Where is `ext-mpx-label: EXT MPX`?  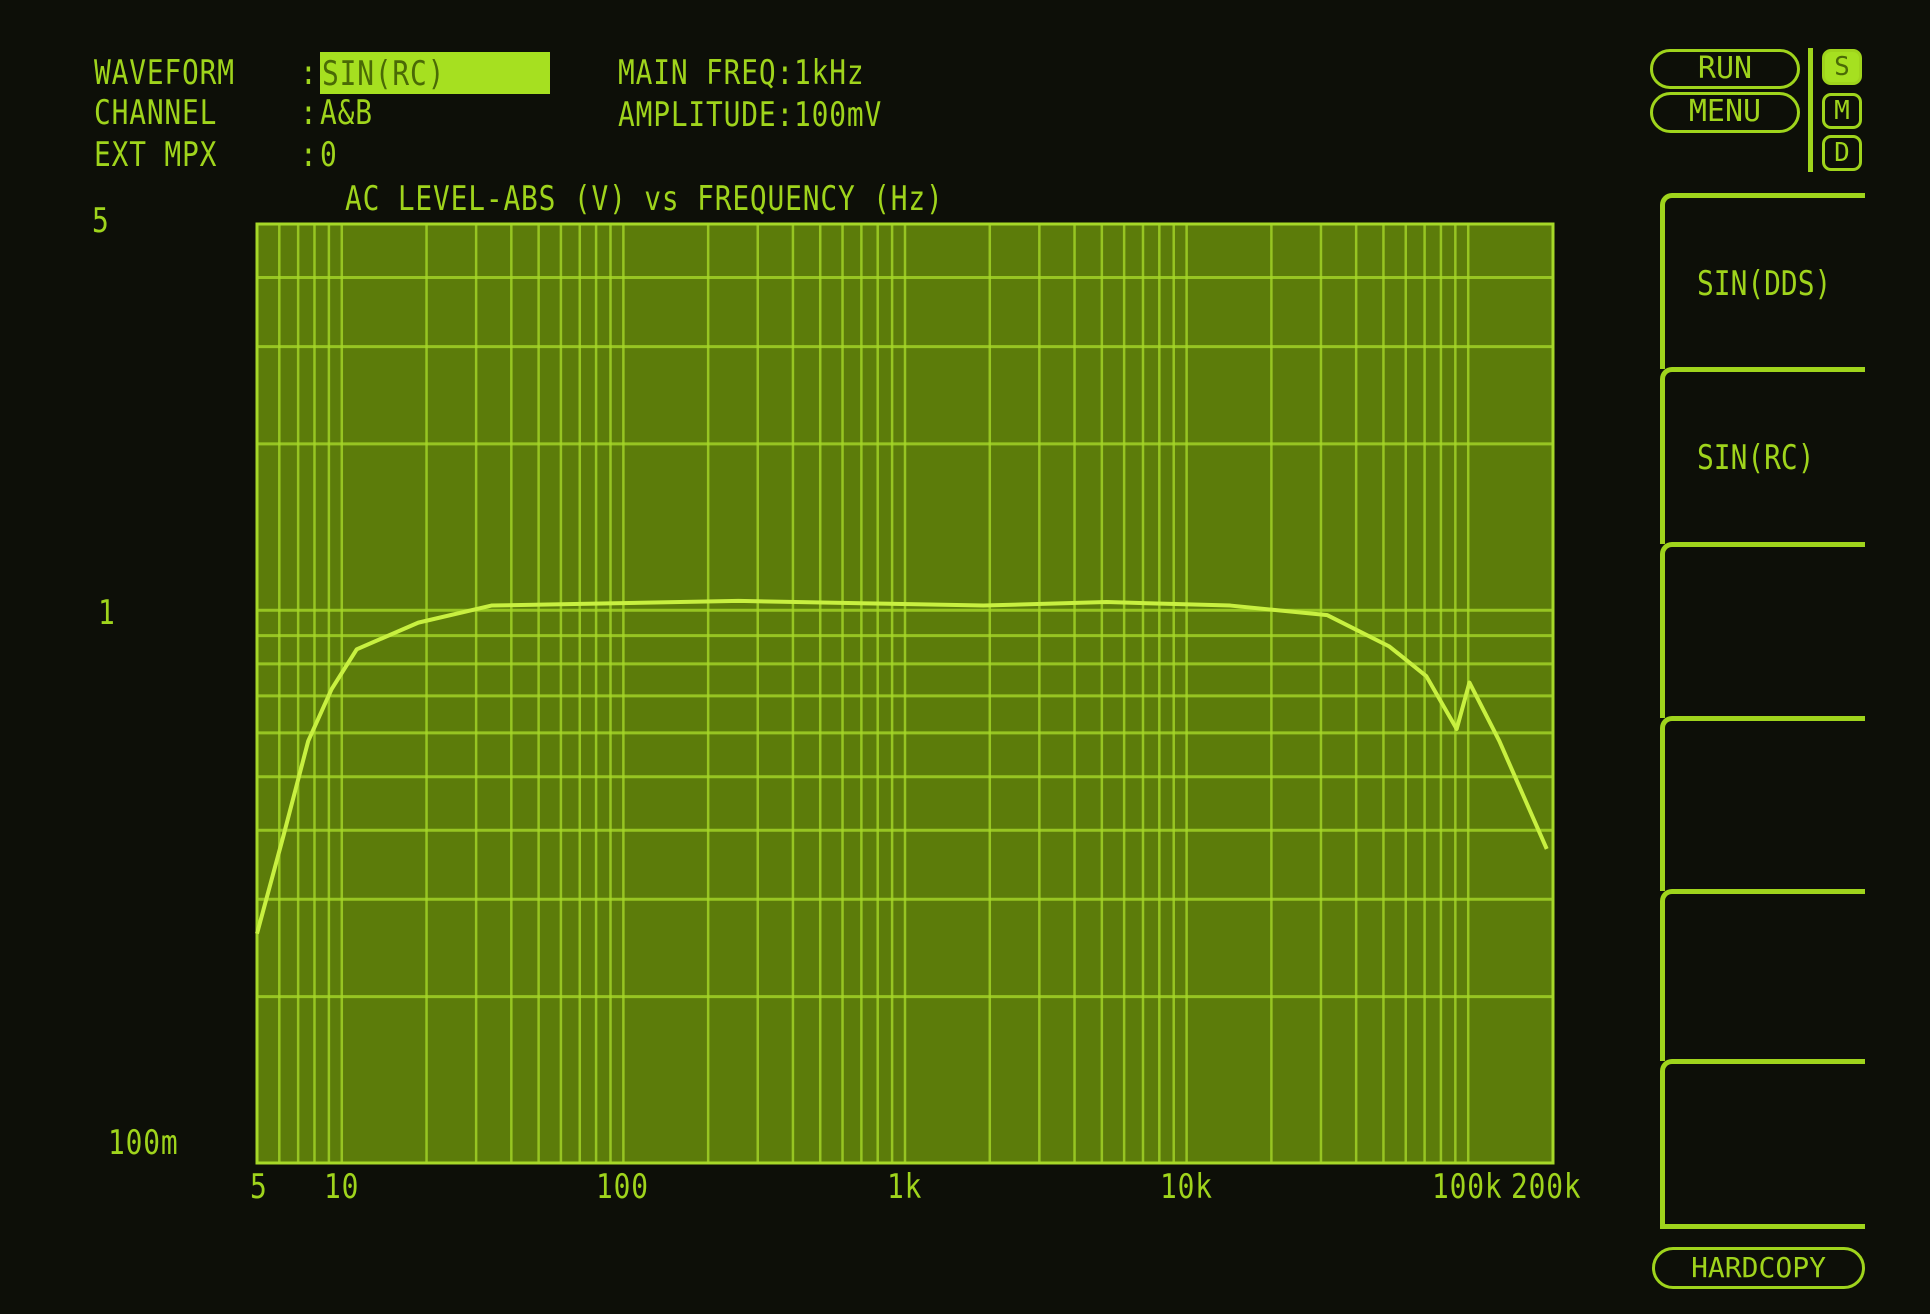
ext-mpx-label: EXT MPX is located at coordinates (156, 155).